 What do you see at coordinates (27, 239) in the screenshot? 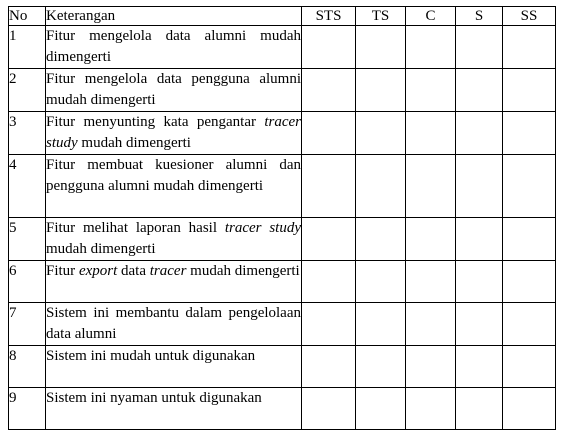
I see `row-number: 5` at bounding box center [27, 239].